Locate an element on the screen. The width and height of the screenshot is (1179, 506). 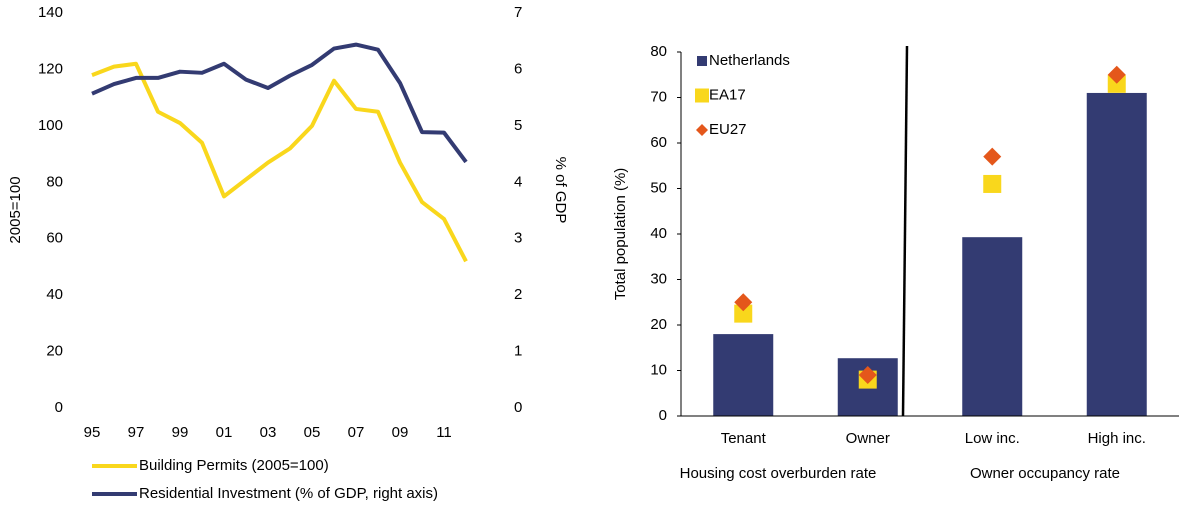
group-label: Housing cost overburden rate is located at coordinates (778, 473).